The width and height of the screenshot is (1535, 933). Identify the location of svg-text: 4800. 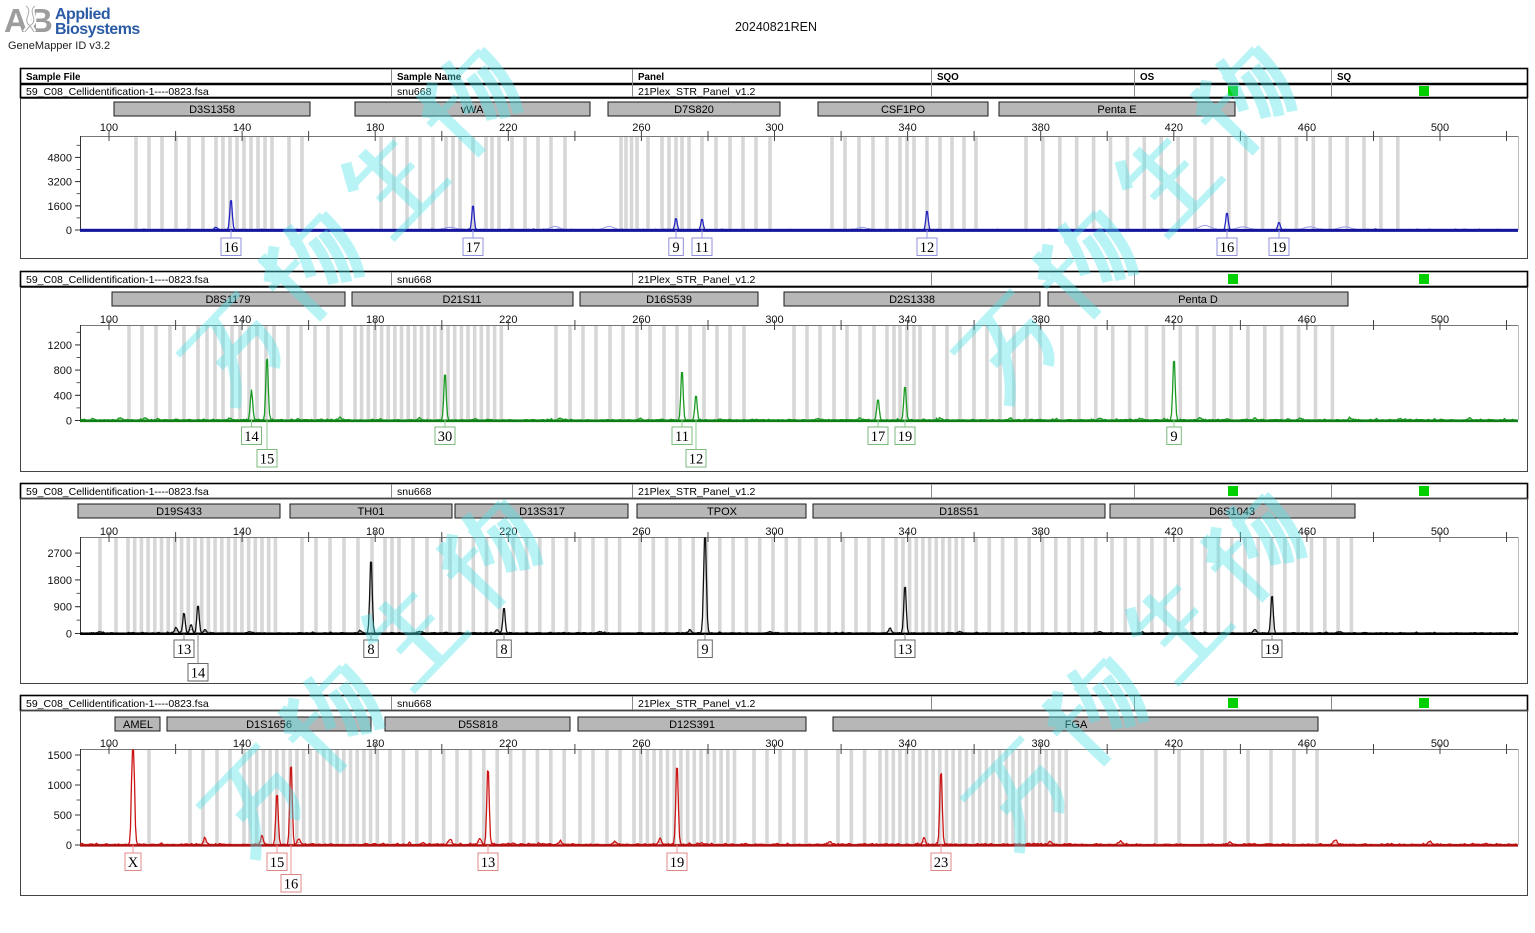
(60, 158).